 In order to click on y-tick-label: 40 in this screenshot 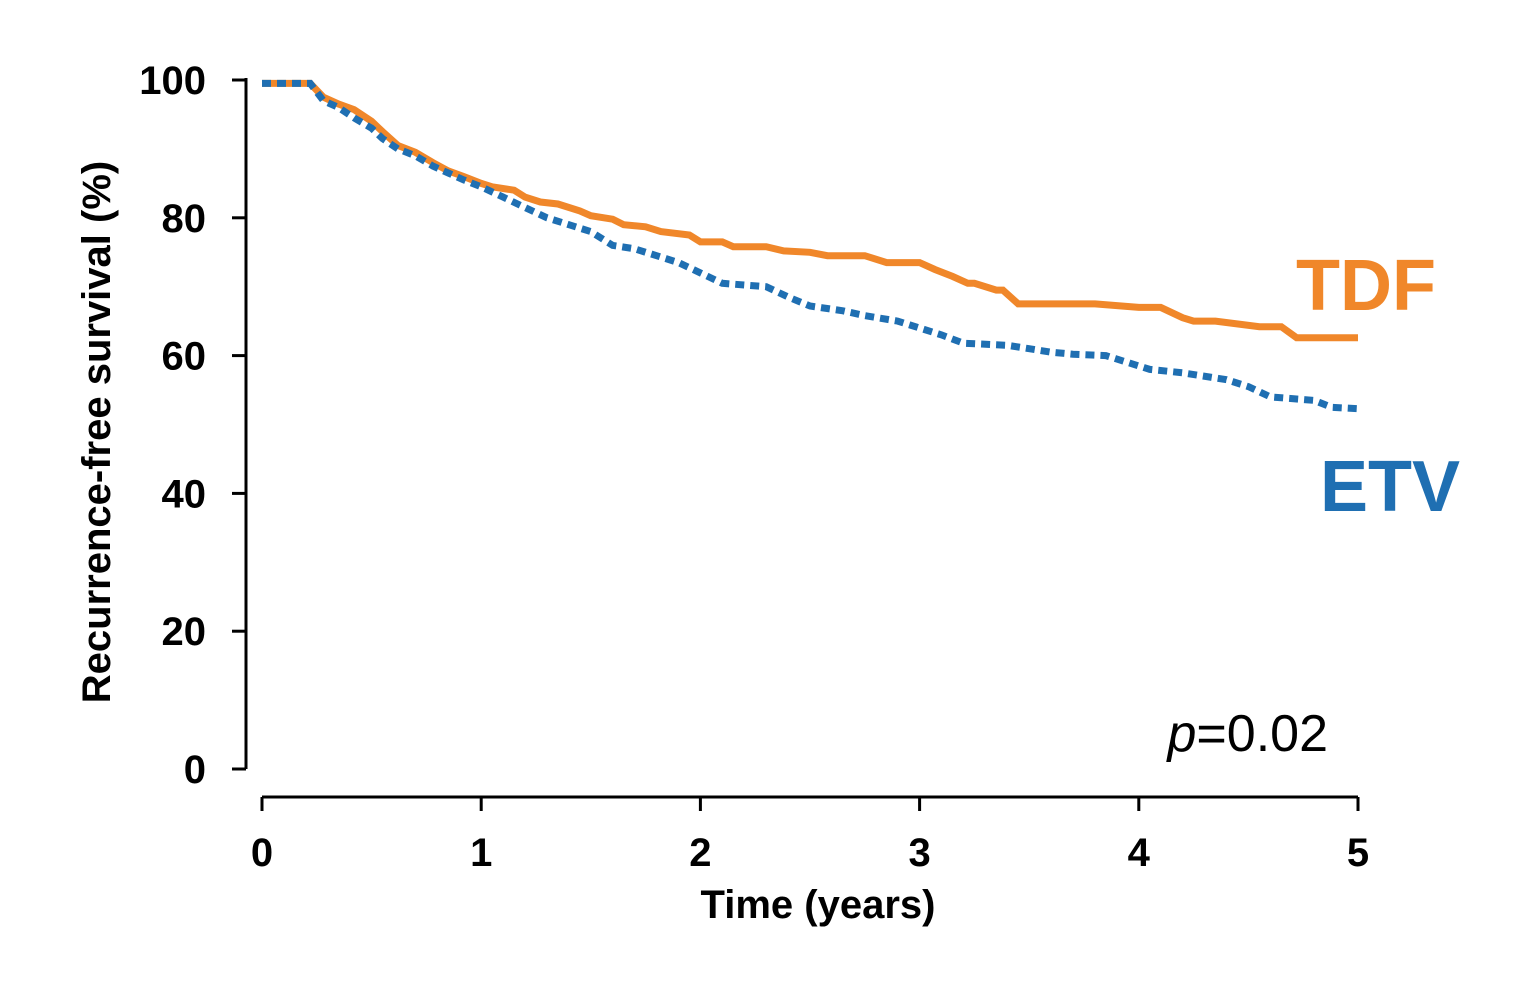, I will do `click(184, 494)`.